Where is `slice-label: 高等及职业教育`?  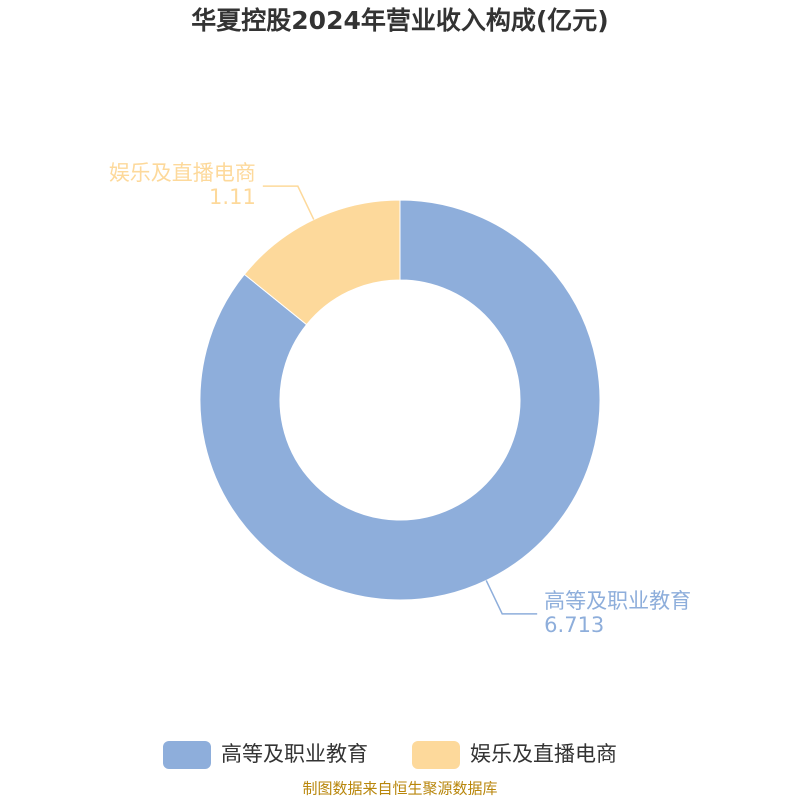 slice-label: 高等及职业教育 is located at coordinates (617, 601).